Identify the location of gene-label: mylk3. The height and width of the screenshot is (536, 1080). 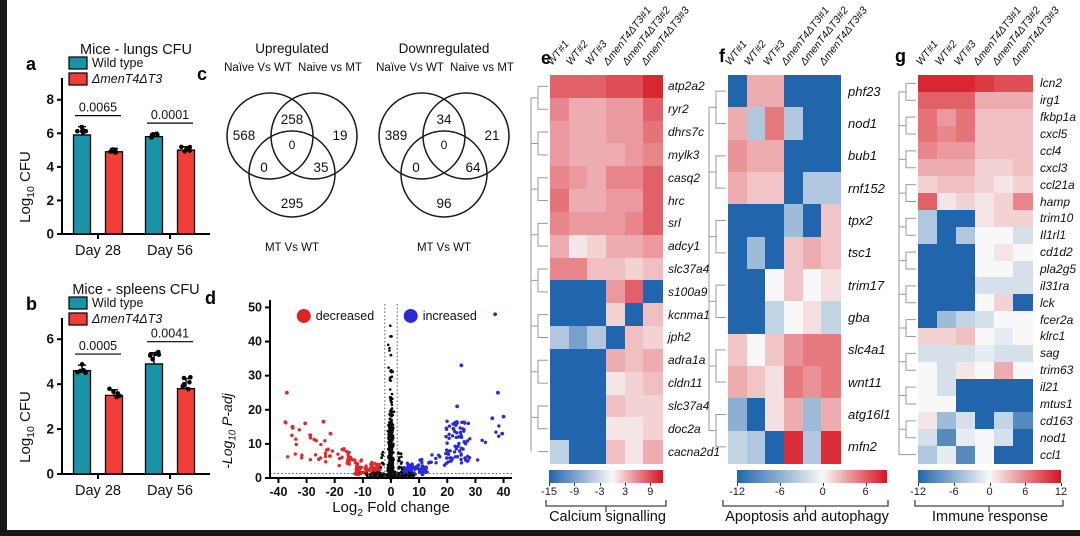
(684, 154).